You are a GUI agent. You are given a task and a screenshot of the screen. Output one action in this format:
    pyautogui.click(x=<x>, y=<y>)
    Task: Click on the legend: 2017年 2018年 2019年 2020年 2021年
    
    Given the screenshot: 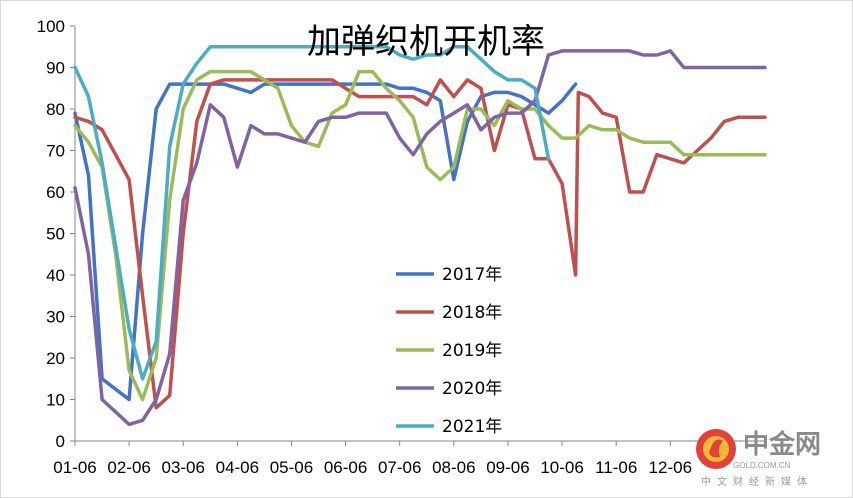 What is the action you would take?
    pyautogui.click(x=449, y=351)
    